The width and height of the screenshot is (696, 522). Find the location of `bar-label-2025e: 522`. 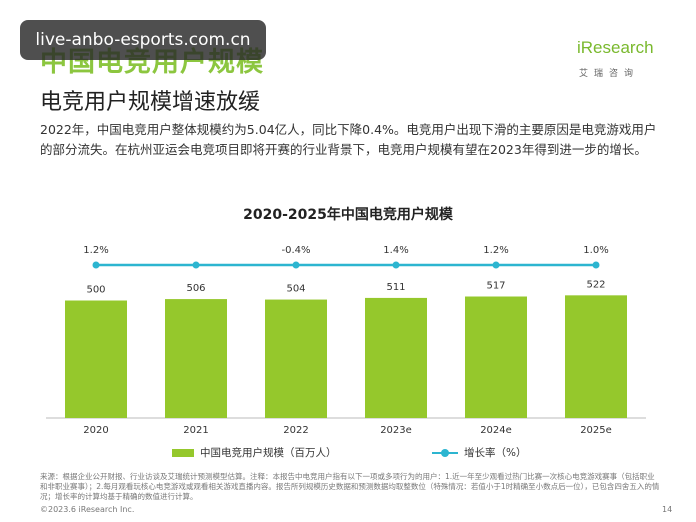

bar-label-2025e: 522 is located at coordinates (595, 284).